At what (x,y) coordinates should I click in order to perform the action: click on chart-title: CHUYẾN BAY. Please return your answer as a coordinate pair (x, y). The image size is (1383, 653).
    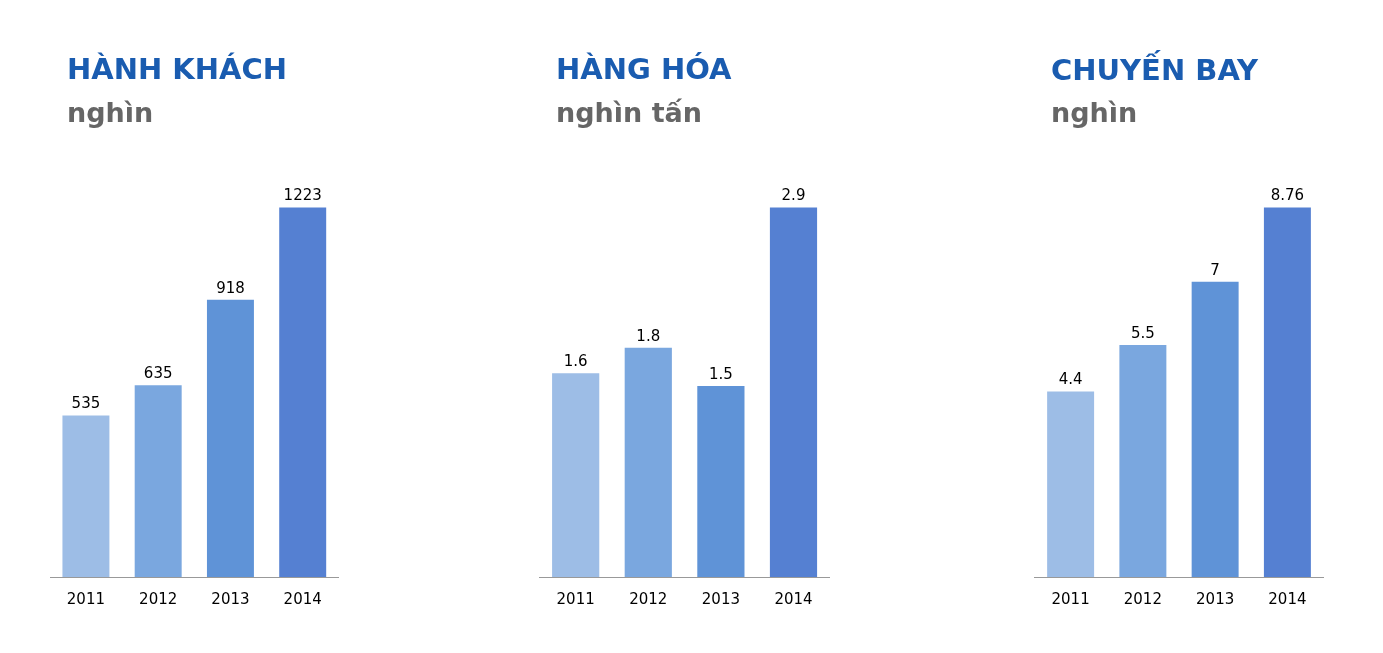
    Looking at the image, I should click on (1155, 68).